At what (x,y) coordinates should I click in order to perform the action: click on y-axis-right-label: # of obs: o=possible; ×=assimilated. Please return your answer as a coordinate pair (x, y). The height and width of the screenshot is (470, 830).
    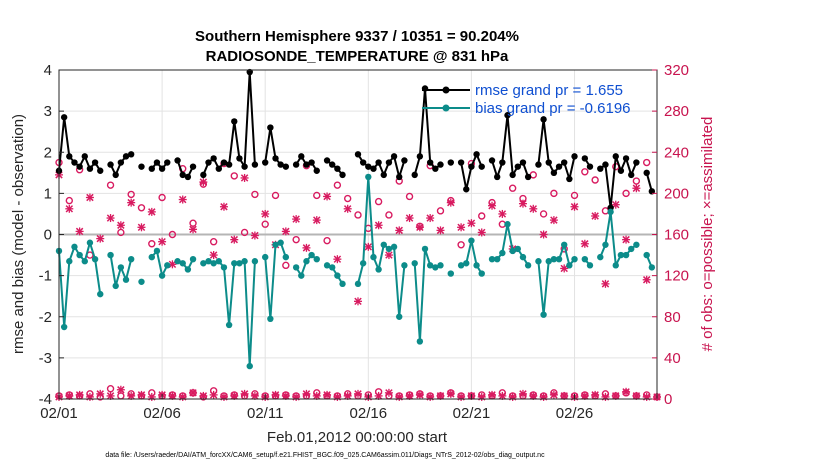
    Looking at the image, I should click on (707, 234).